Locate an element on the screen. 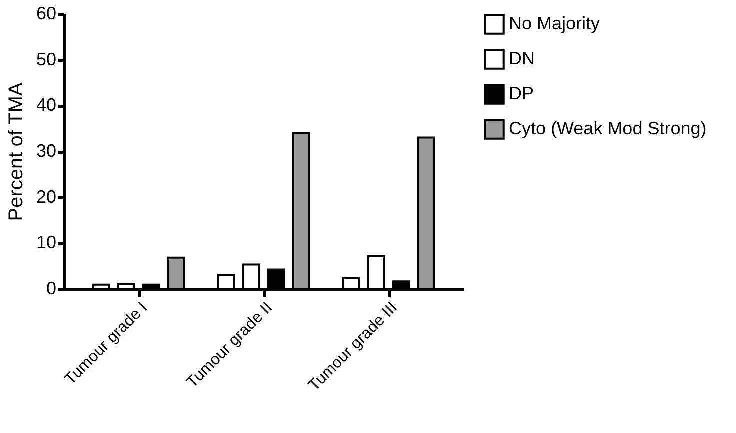 Image resolution: width=736 pixels, height=433 pixels. legend-label: DN is located at coordinates (522, 58).